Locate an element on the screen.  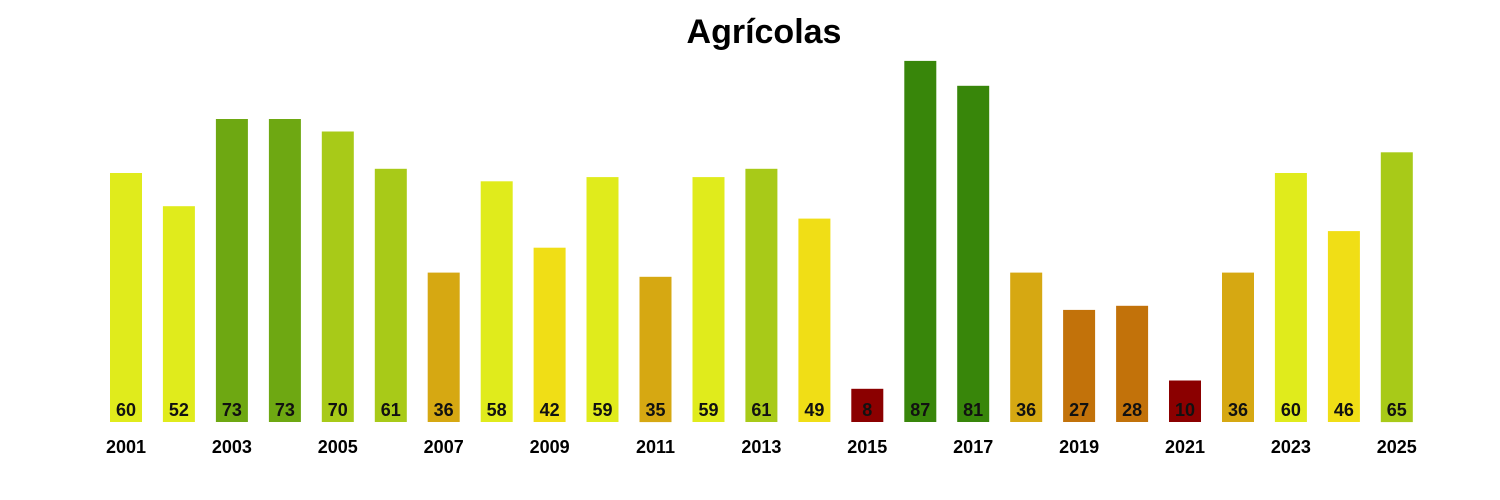
bar-2005 is located at coordinates (337, 276).